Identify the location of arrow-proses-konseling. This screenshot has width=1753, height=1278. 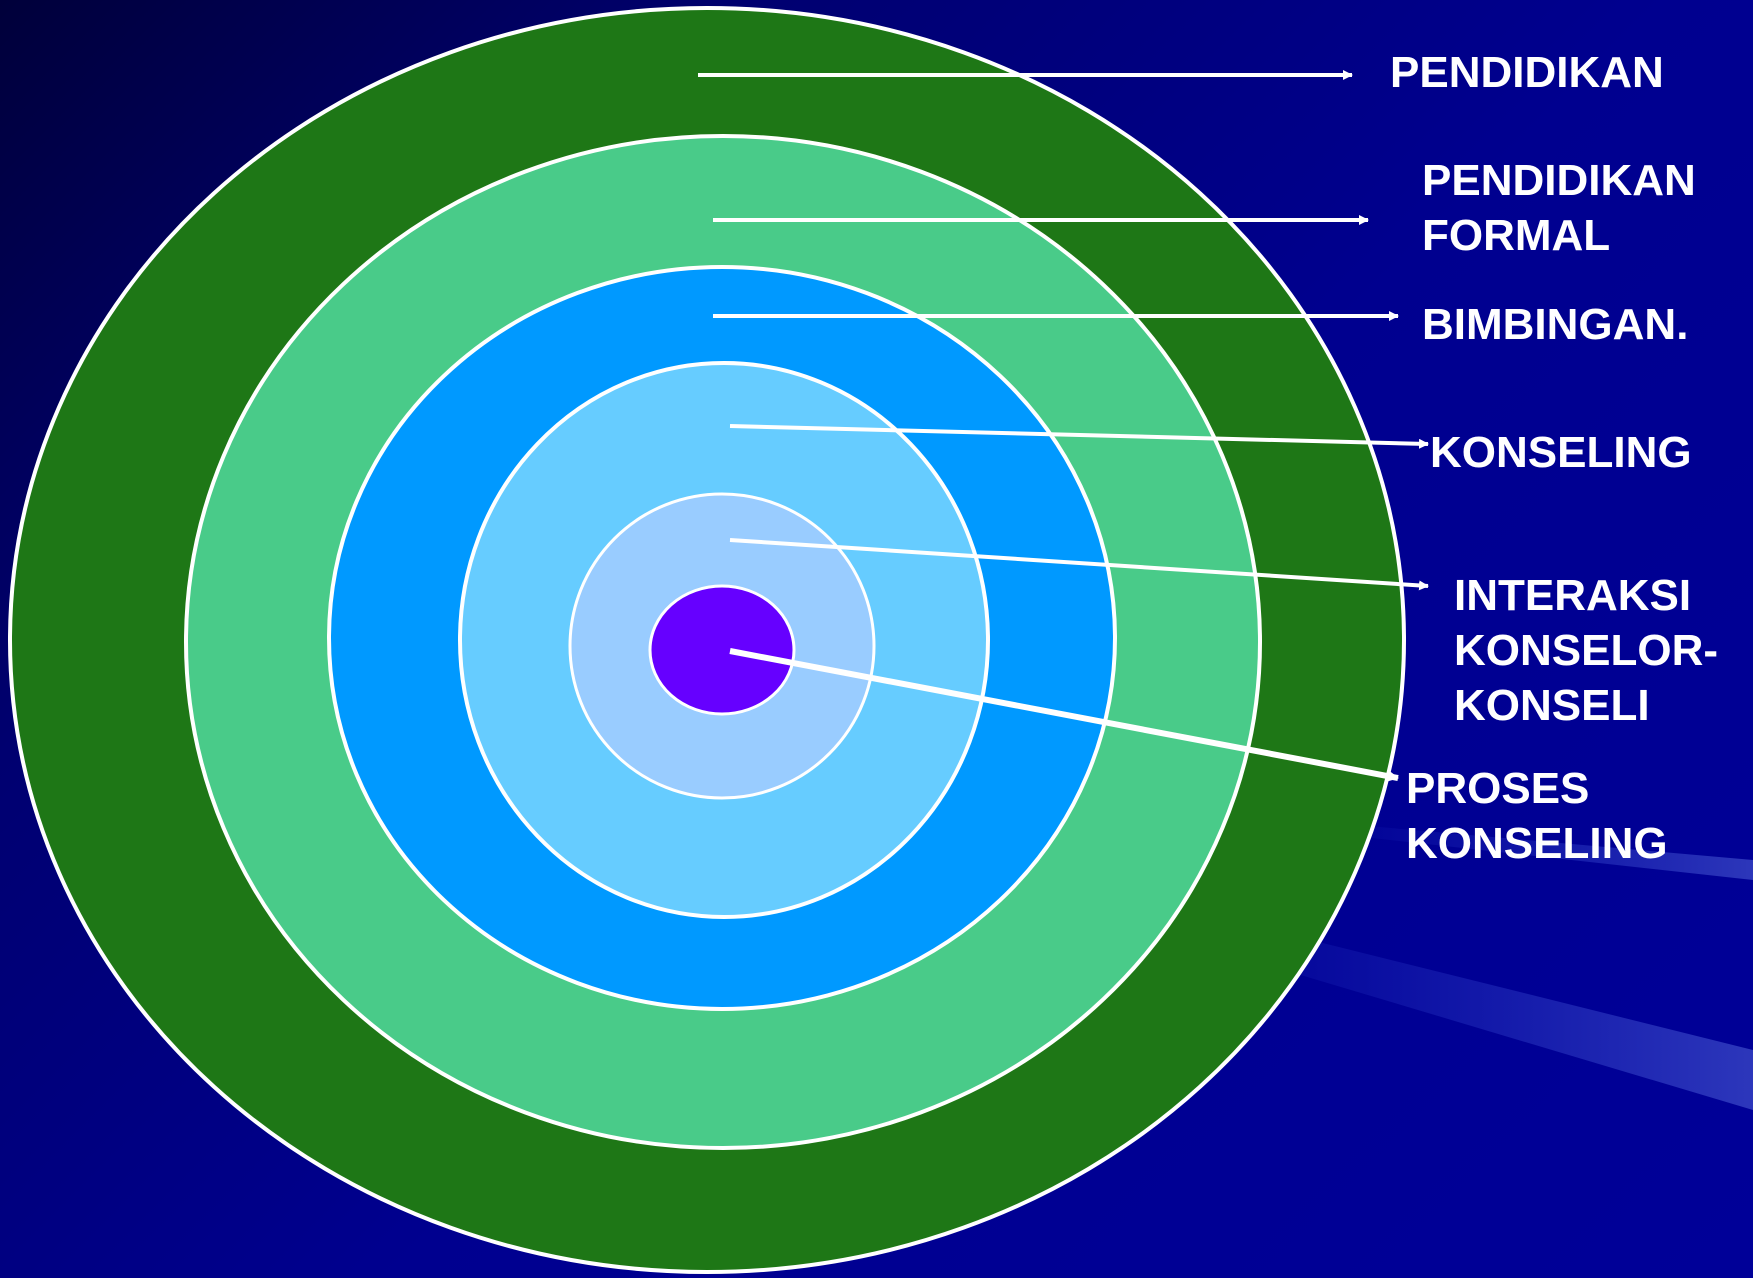
(1064, 715).